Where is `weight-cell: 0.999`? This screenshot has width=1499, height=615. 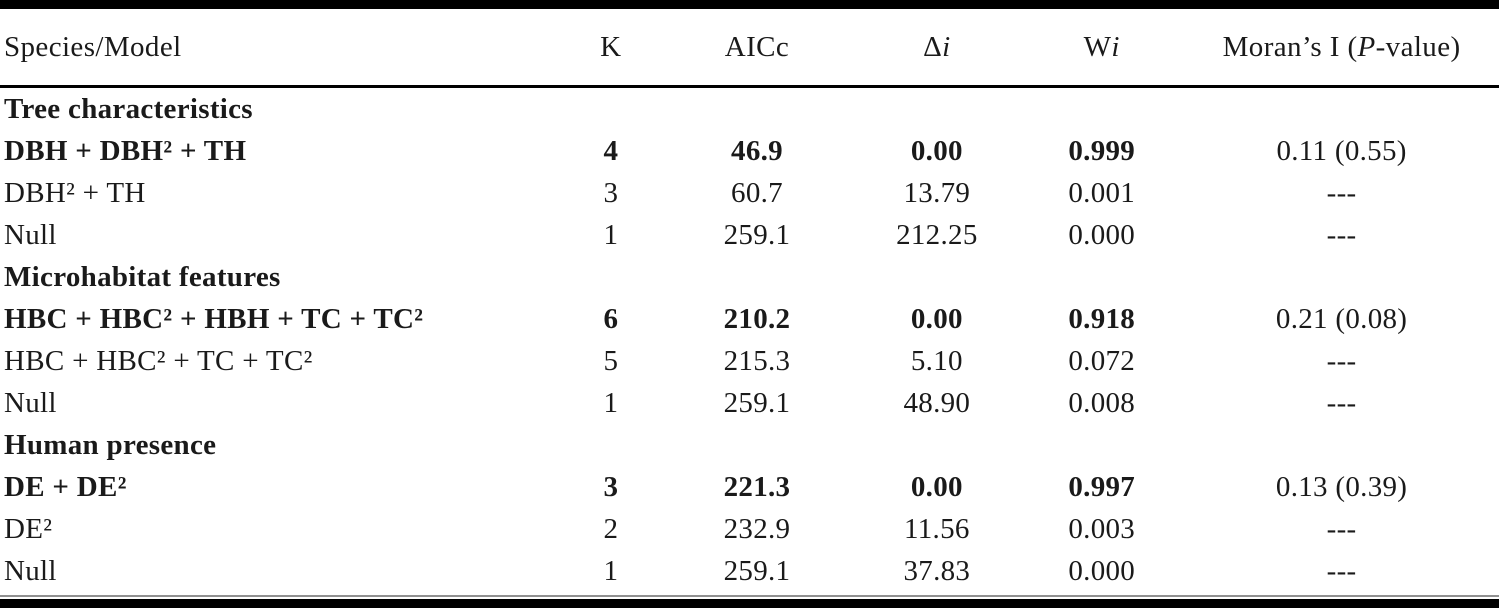
weight-cell: 0.999 is located at coordinates (1102, 150).